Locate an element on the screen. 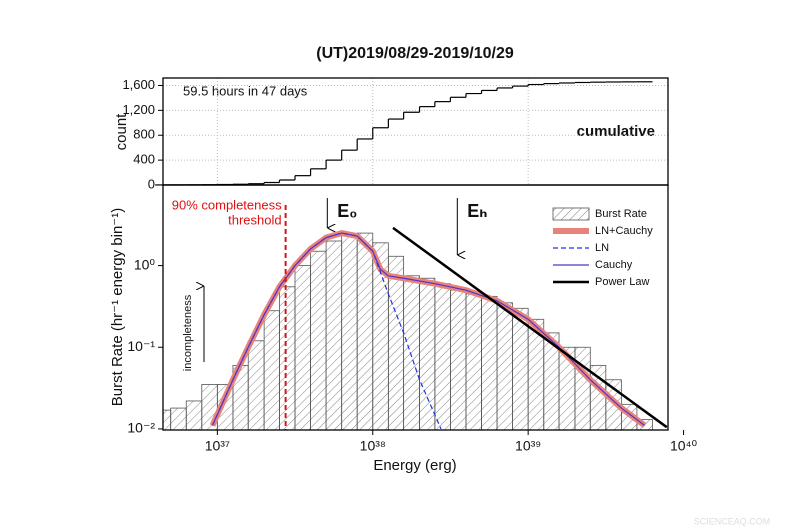  line is located at coordinates (530, 327).